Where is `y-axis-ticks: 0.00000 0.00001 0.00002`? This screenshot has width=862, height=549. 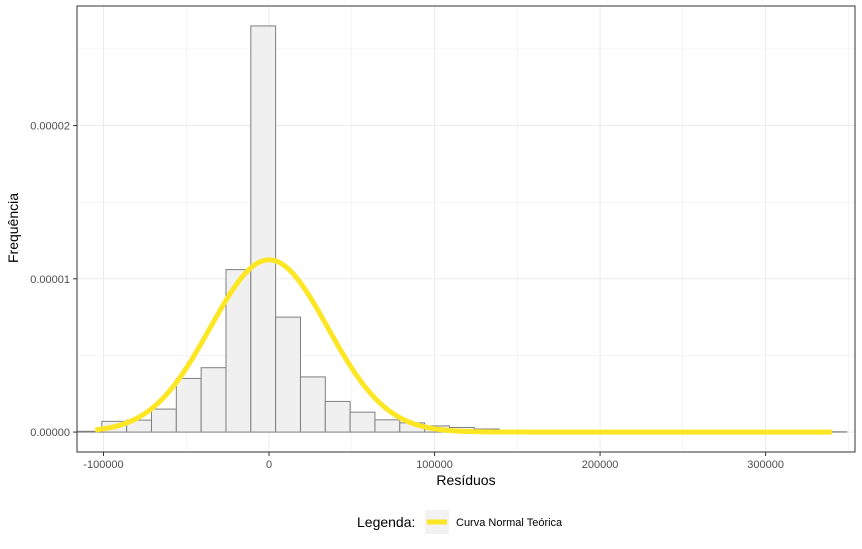 y-axis-ticks: 0.00000 0.00001 0.00002 is located at coordinates (53, 280).